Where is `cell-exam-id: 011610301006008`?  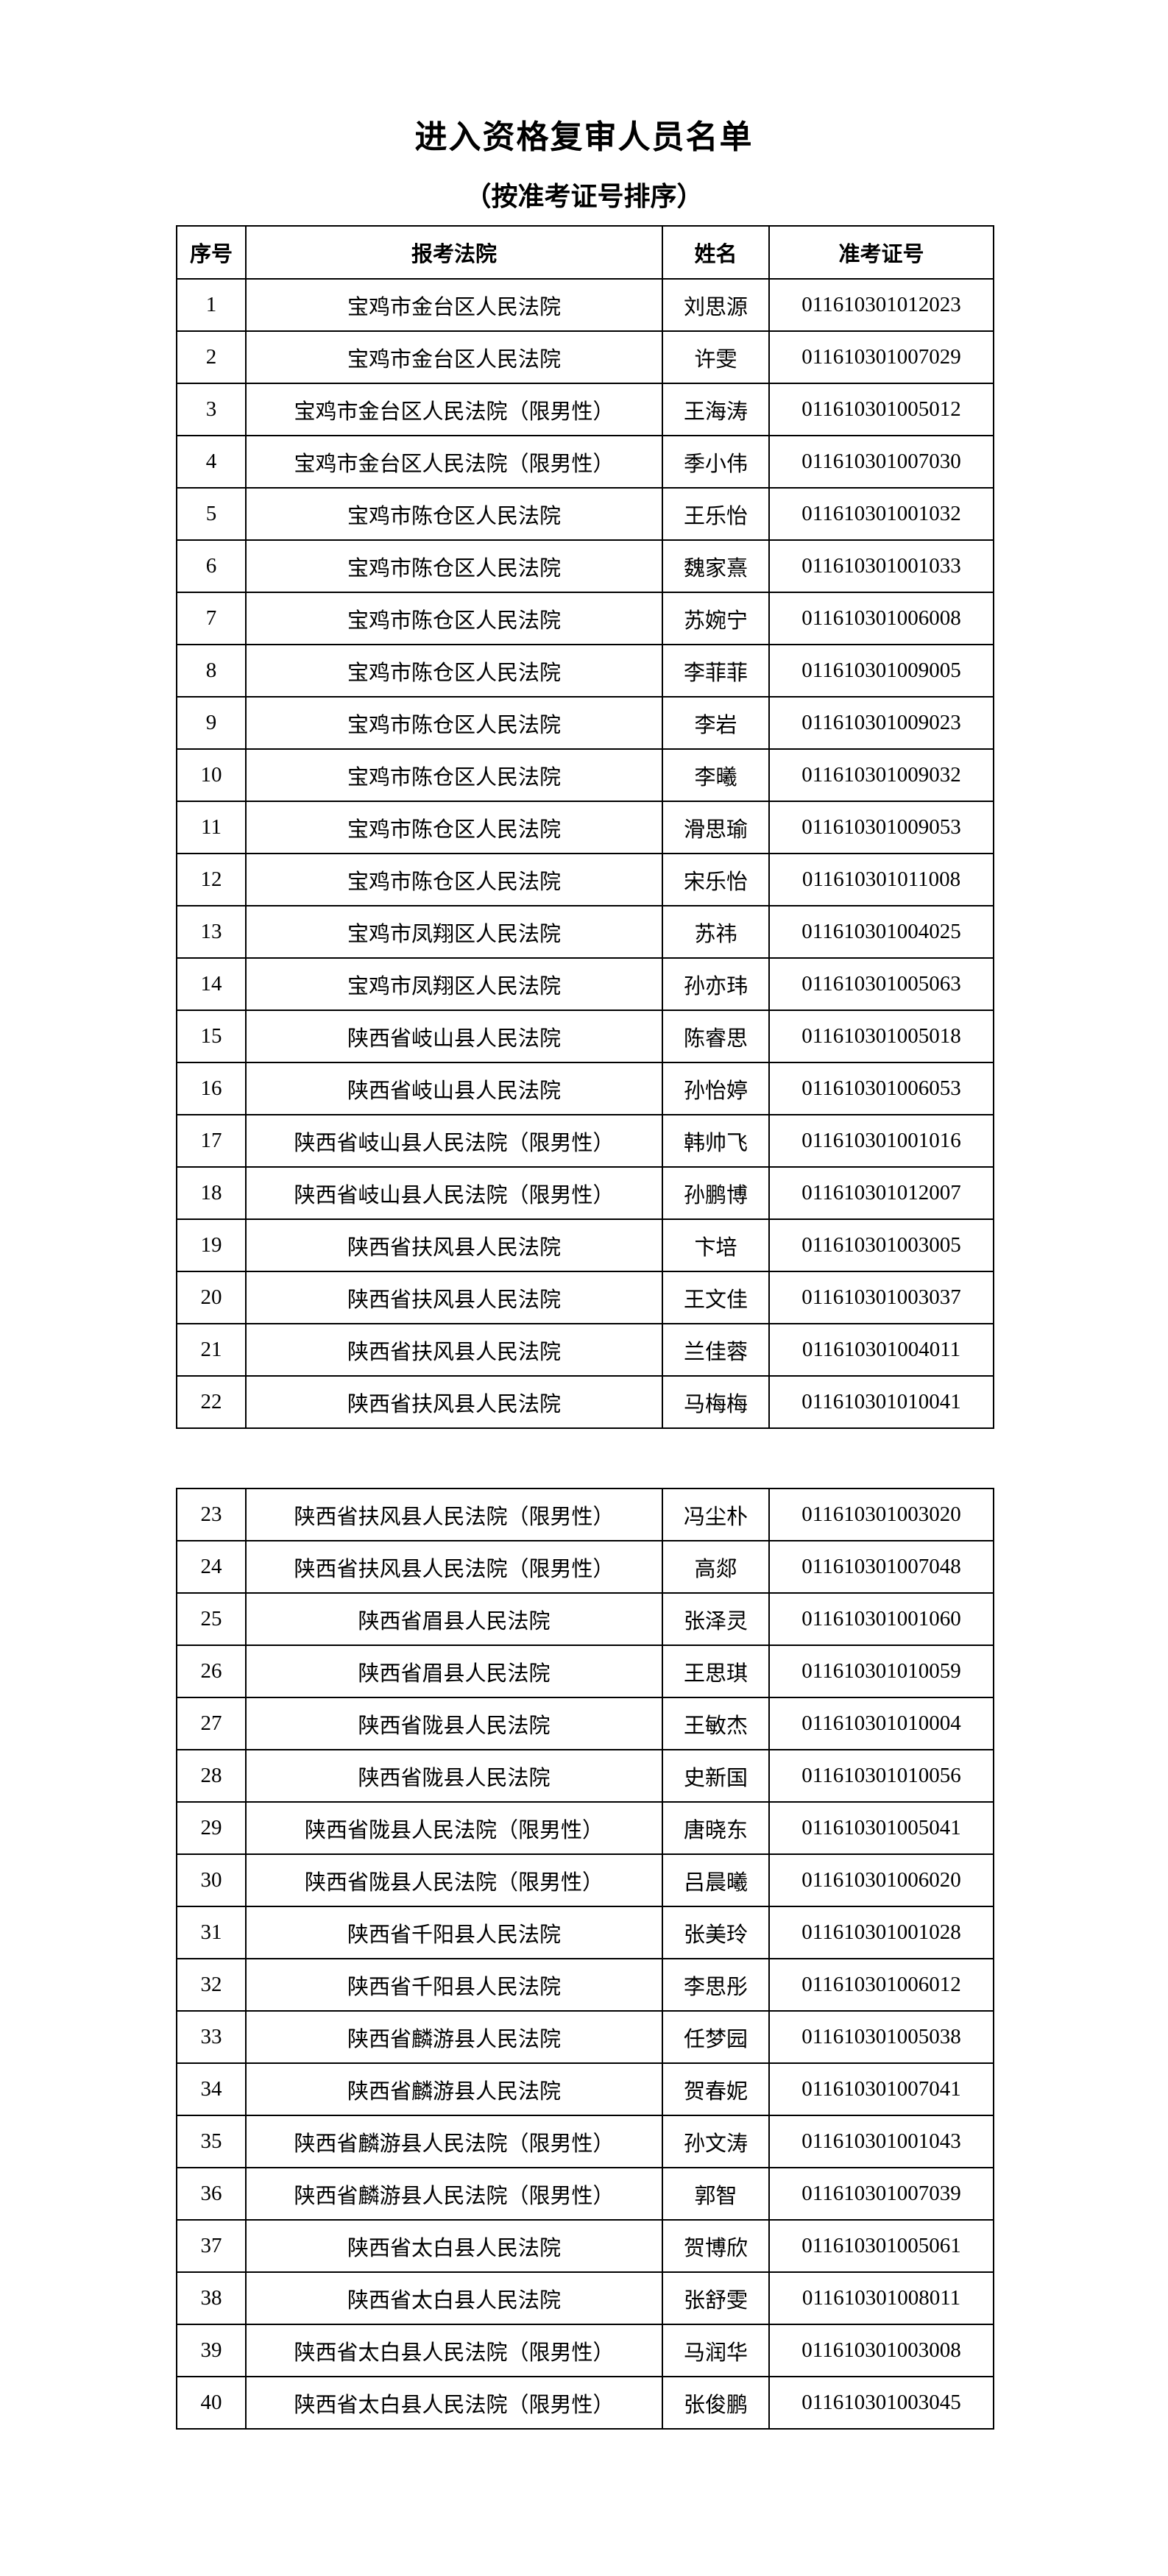
cell-exam-id: 011610301006008 is located at coordinates (881, 618).